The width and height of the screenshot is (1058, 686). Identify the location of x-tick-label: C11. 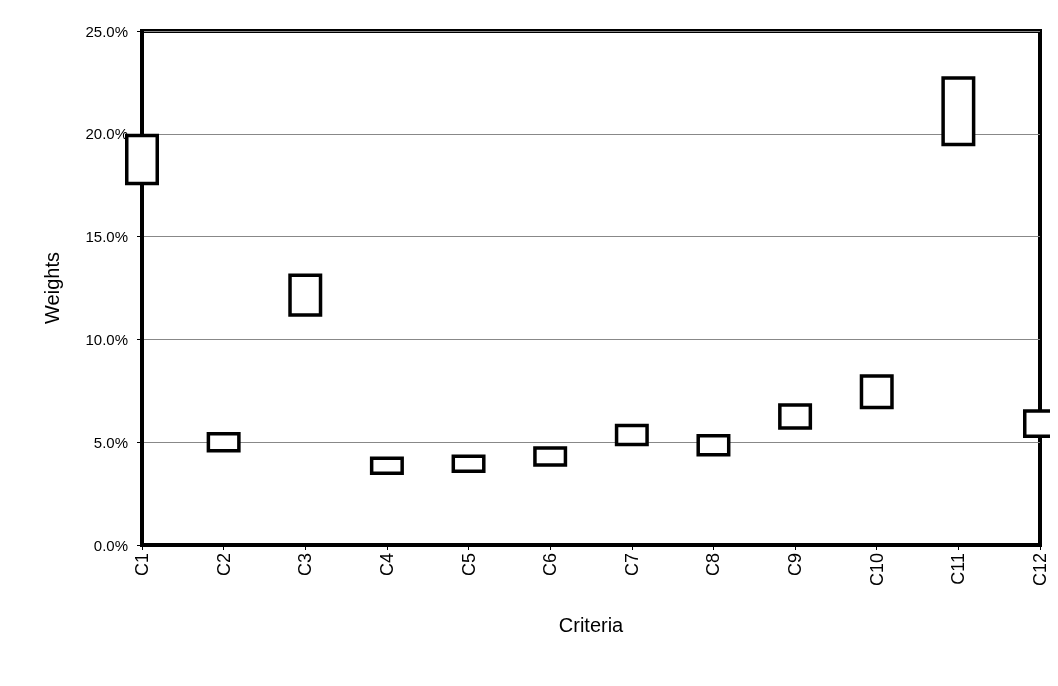
(958, 569).